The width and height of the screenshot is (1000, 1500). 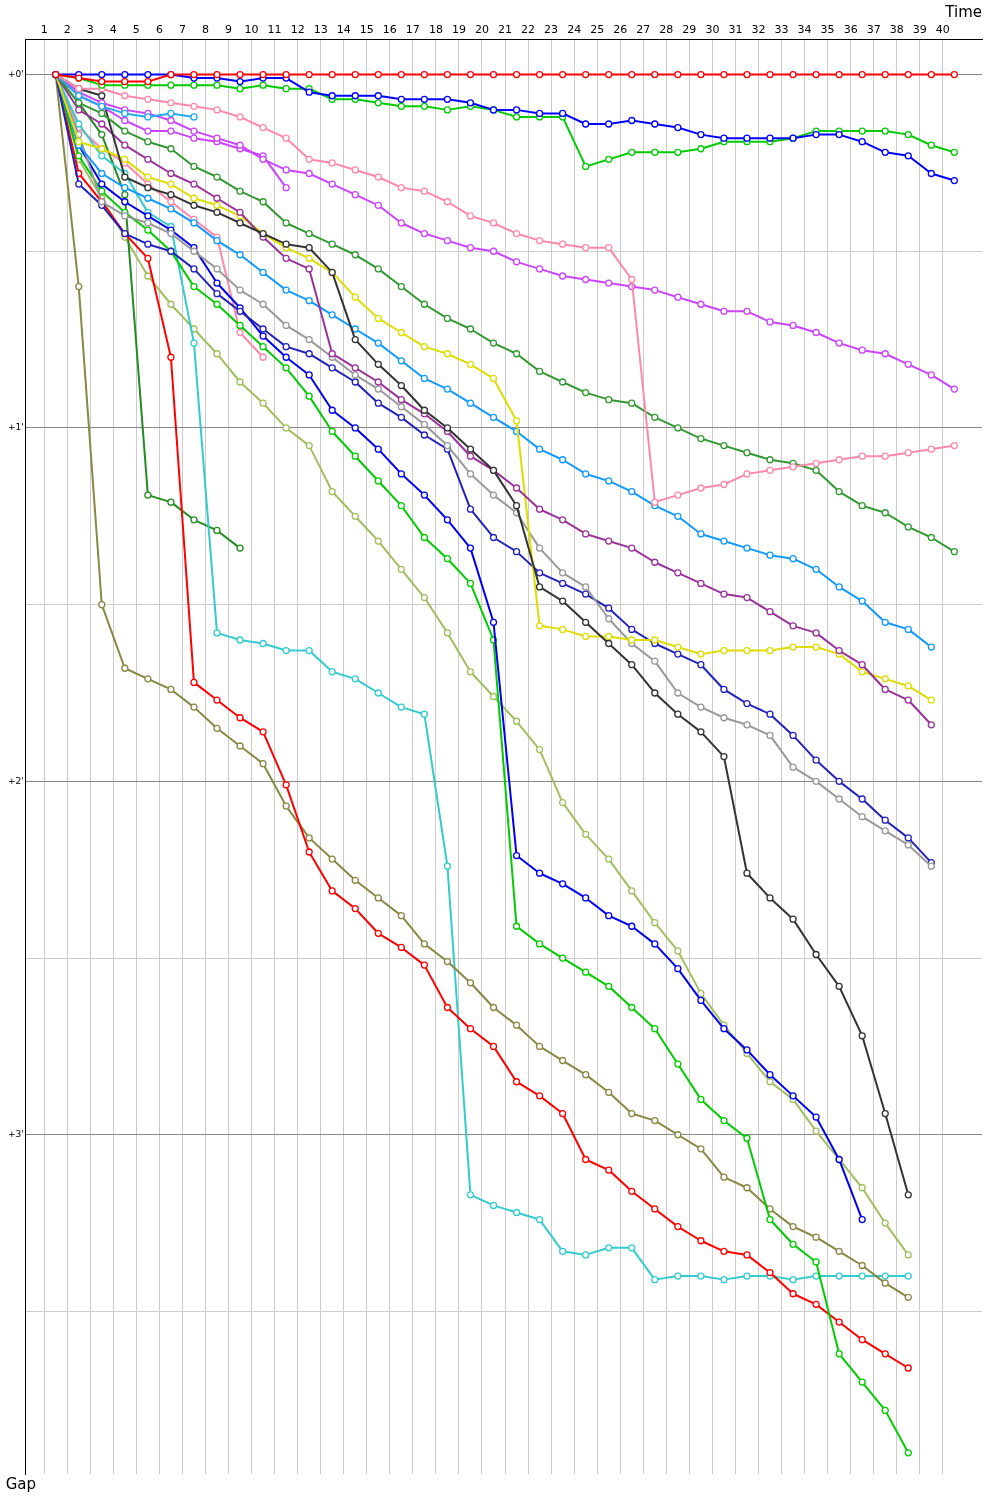 I want to click on x-tick-label: 5, so click(x=136, y=30).